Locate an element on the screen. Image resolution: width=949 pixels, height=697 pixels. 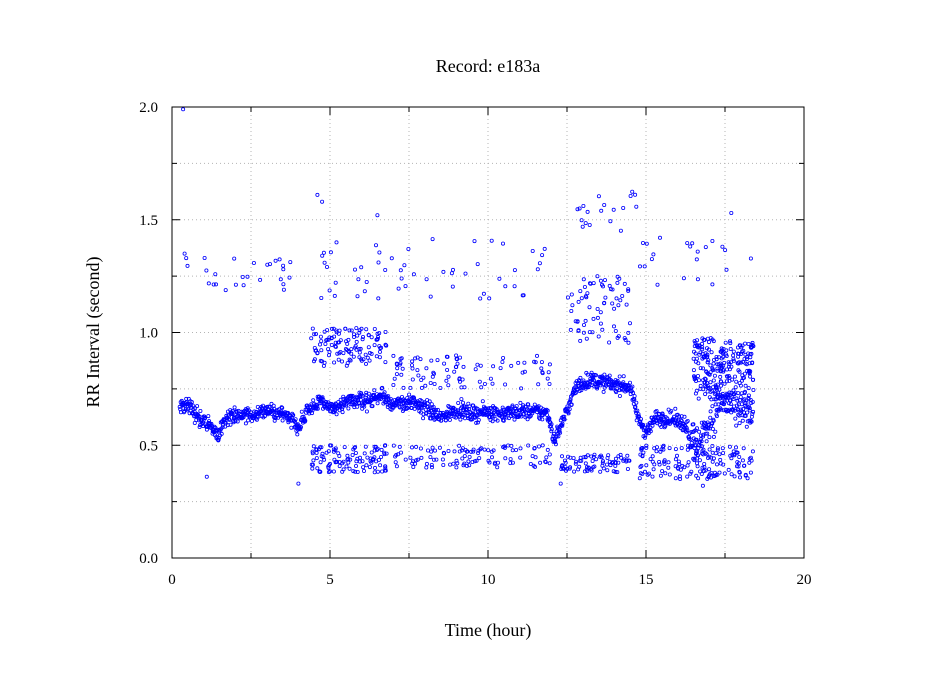
x-axis-title: Time (hour) is located at coordinates (488, 630).